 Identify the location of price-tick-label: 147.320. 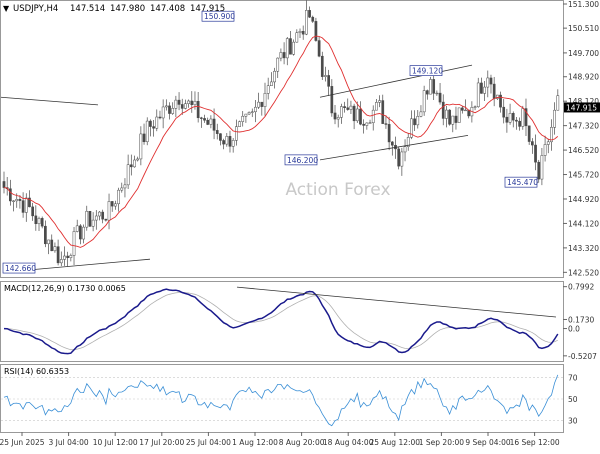
(583, 126).